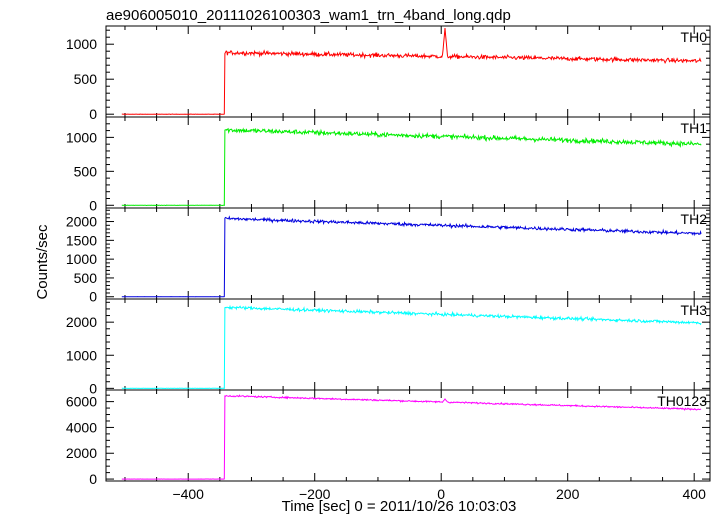 The width and height of the screenshot is (717, 516). Describe the element at coordinates (694, 128) in the screenshot. I see `series-label: TH1` at that location.